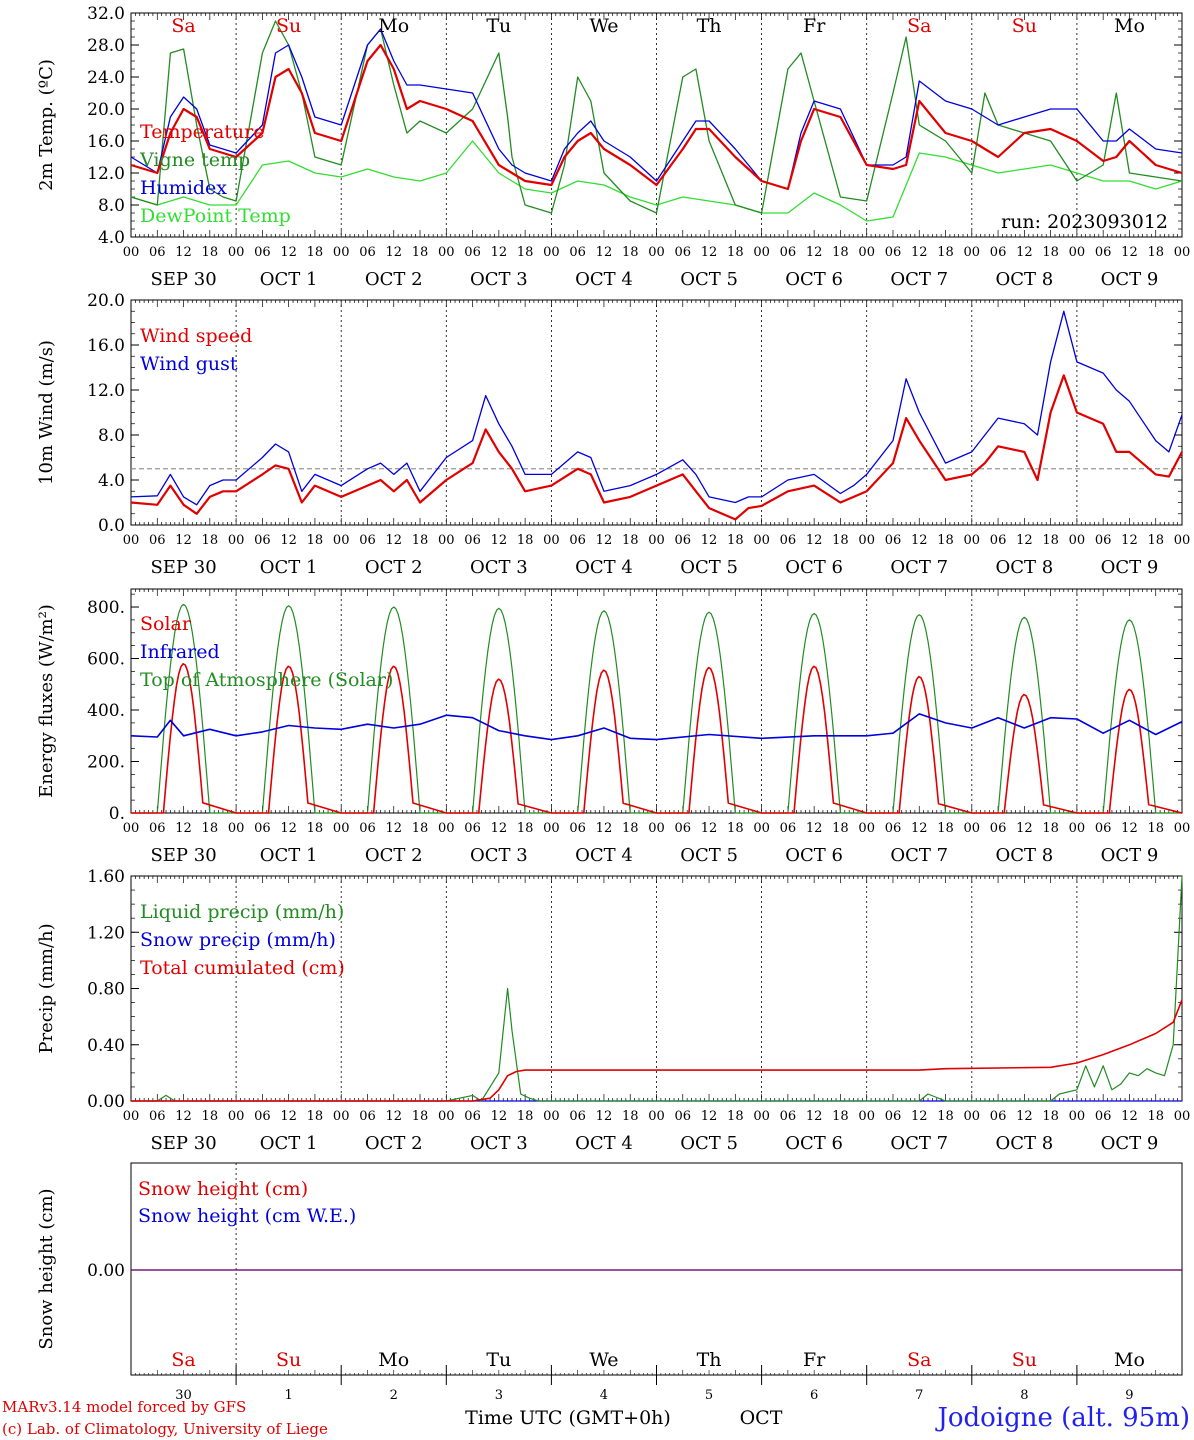  I want to click on weekday-label: Th, so click(709, 26).